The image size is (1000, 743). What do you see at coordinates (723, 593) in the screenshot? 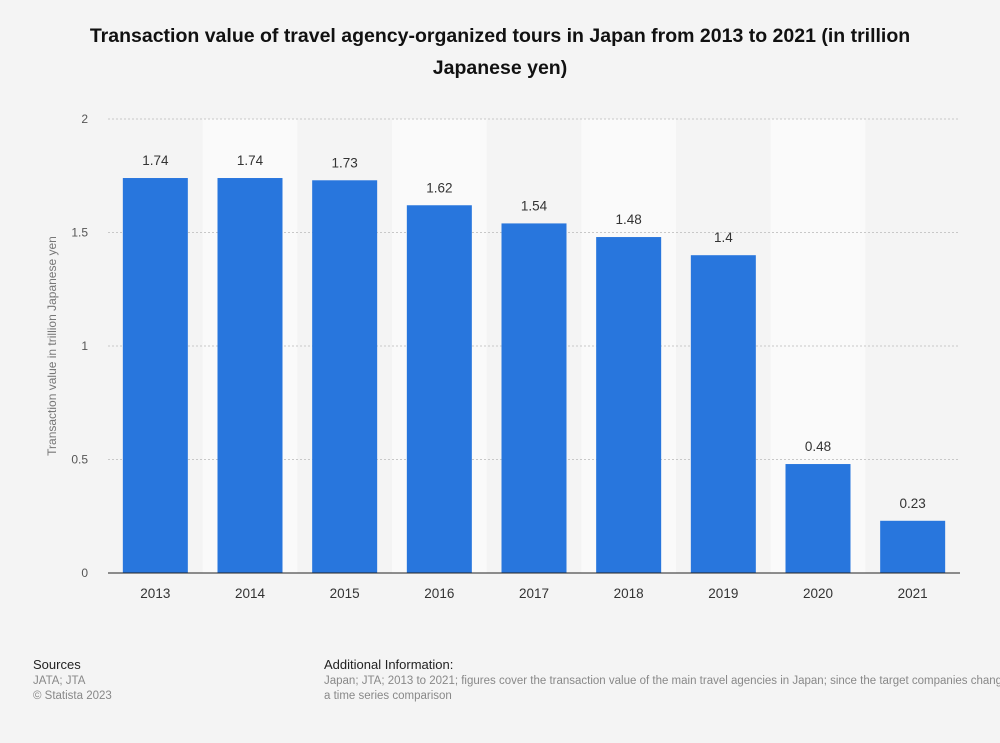
I see `x-tick-label: 2019` at bounding box center [723, 593].